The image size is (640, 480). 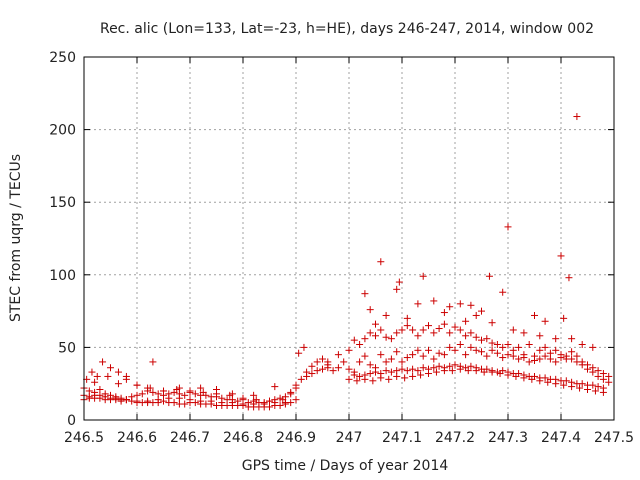 What do you see at coordinates (62, 276) in the screenshot?
I see `y-tick-label: 100` at bounding box center [62, 276].